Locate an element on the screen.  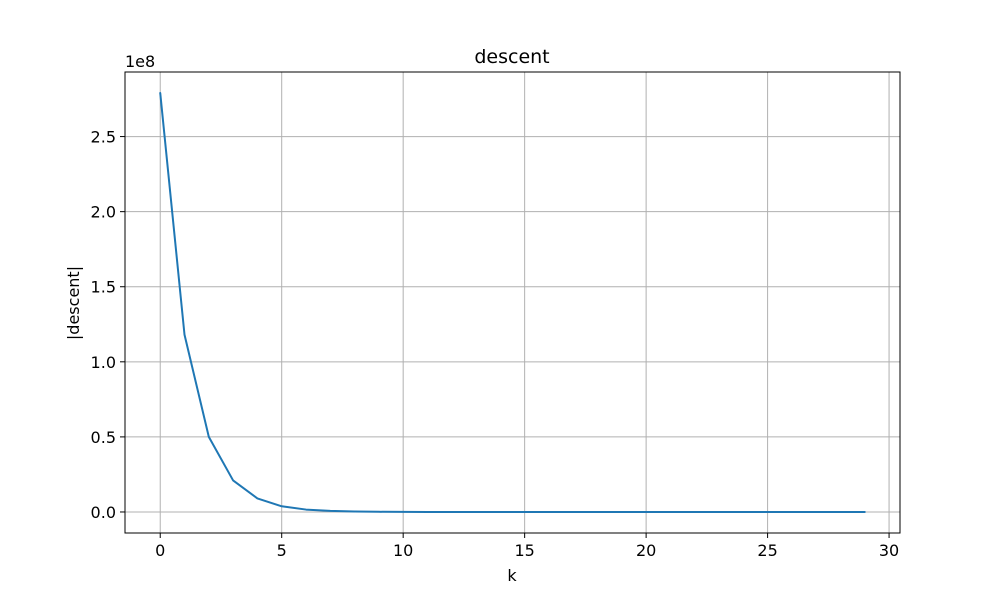
y-tick-label: 0.5 is located at coordinates (103, 437).